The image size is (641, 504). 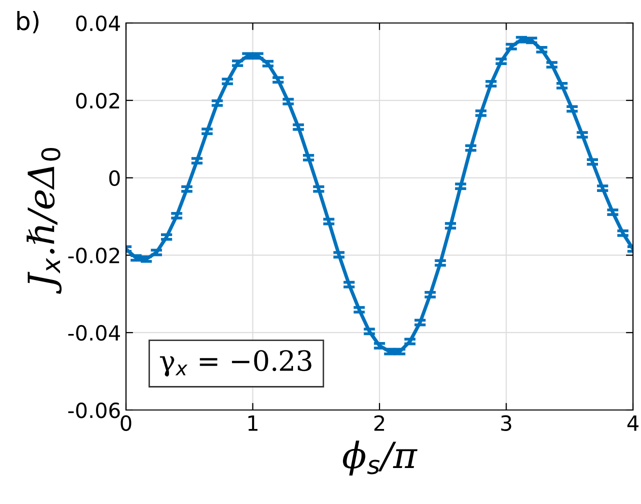 What do you see at coordinates (114, 178) in the screenshot?
I see `y-tick-label: 0` at bounding box center [114, 178].